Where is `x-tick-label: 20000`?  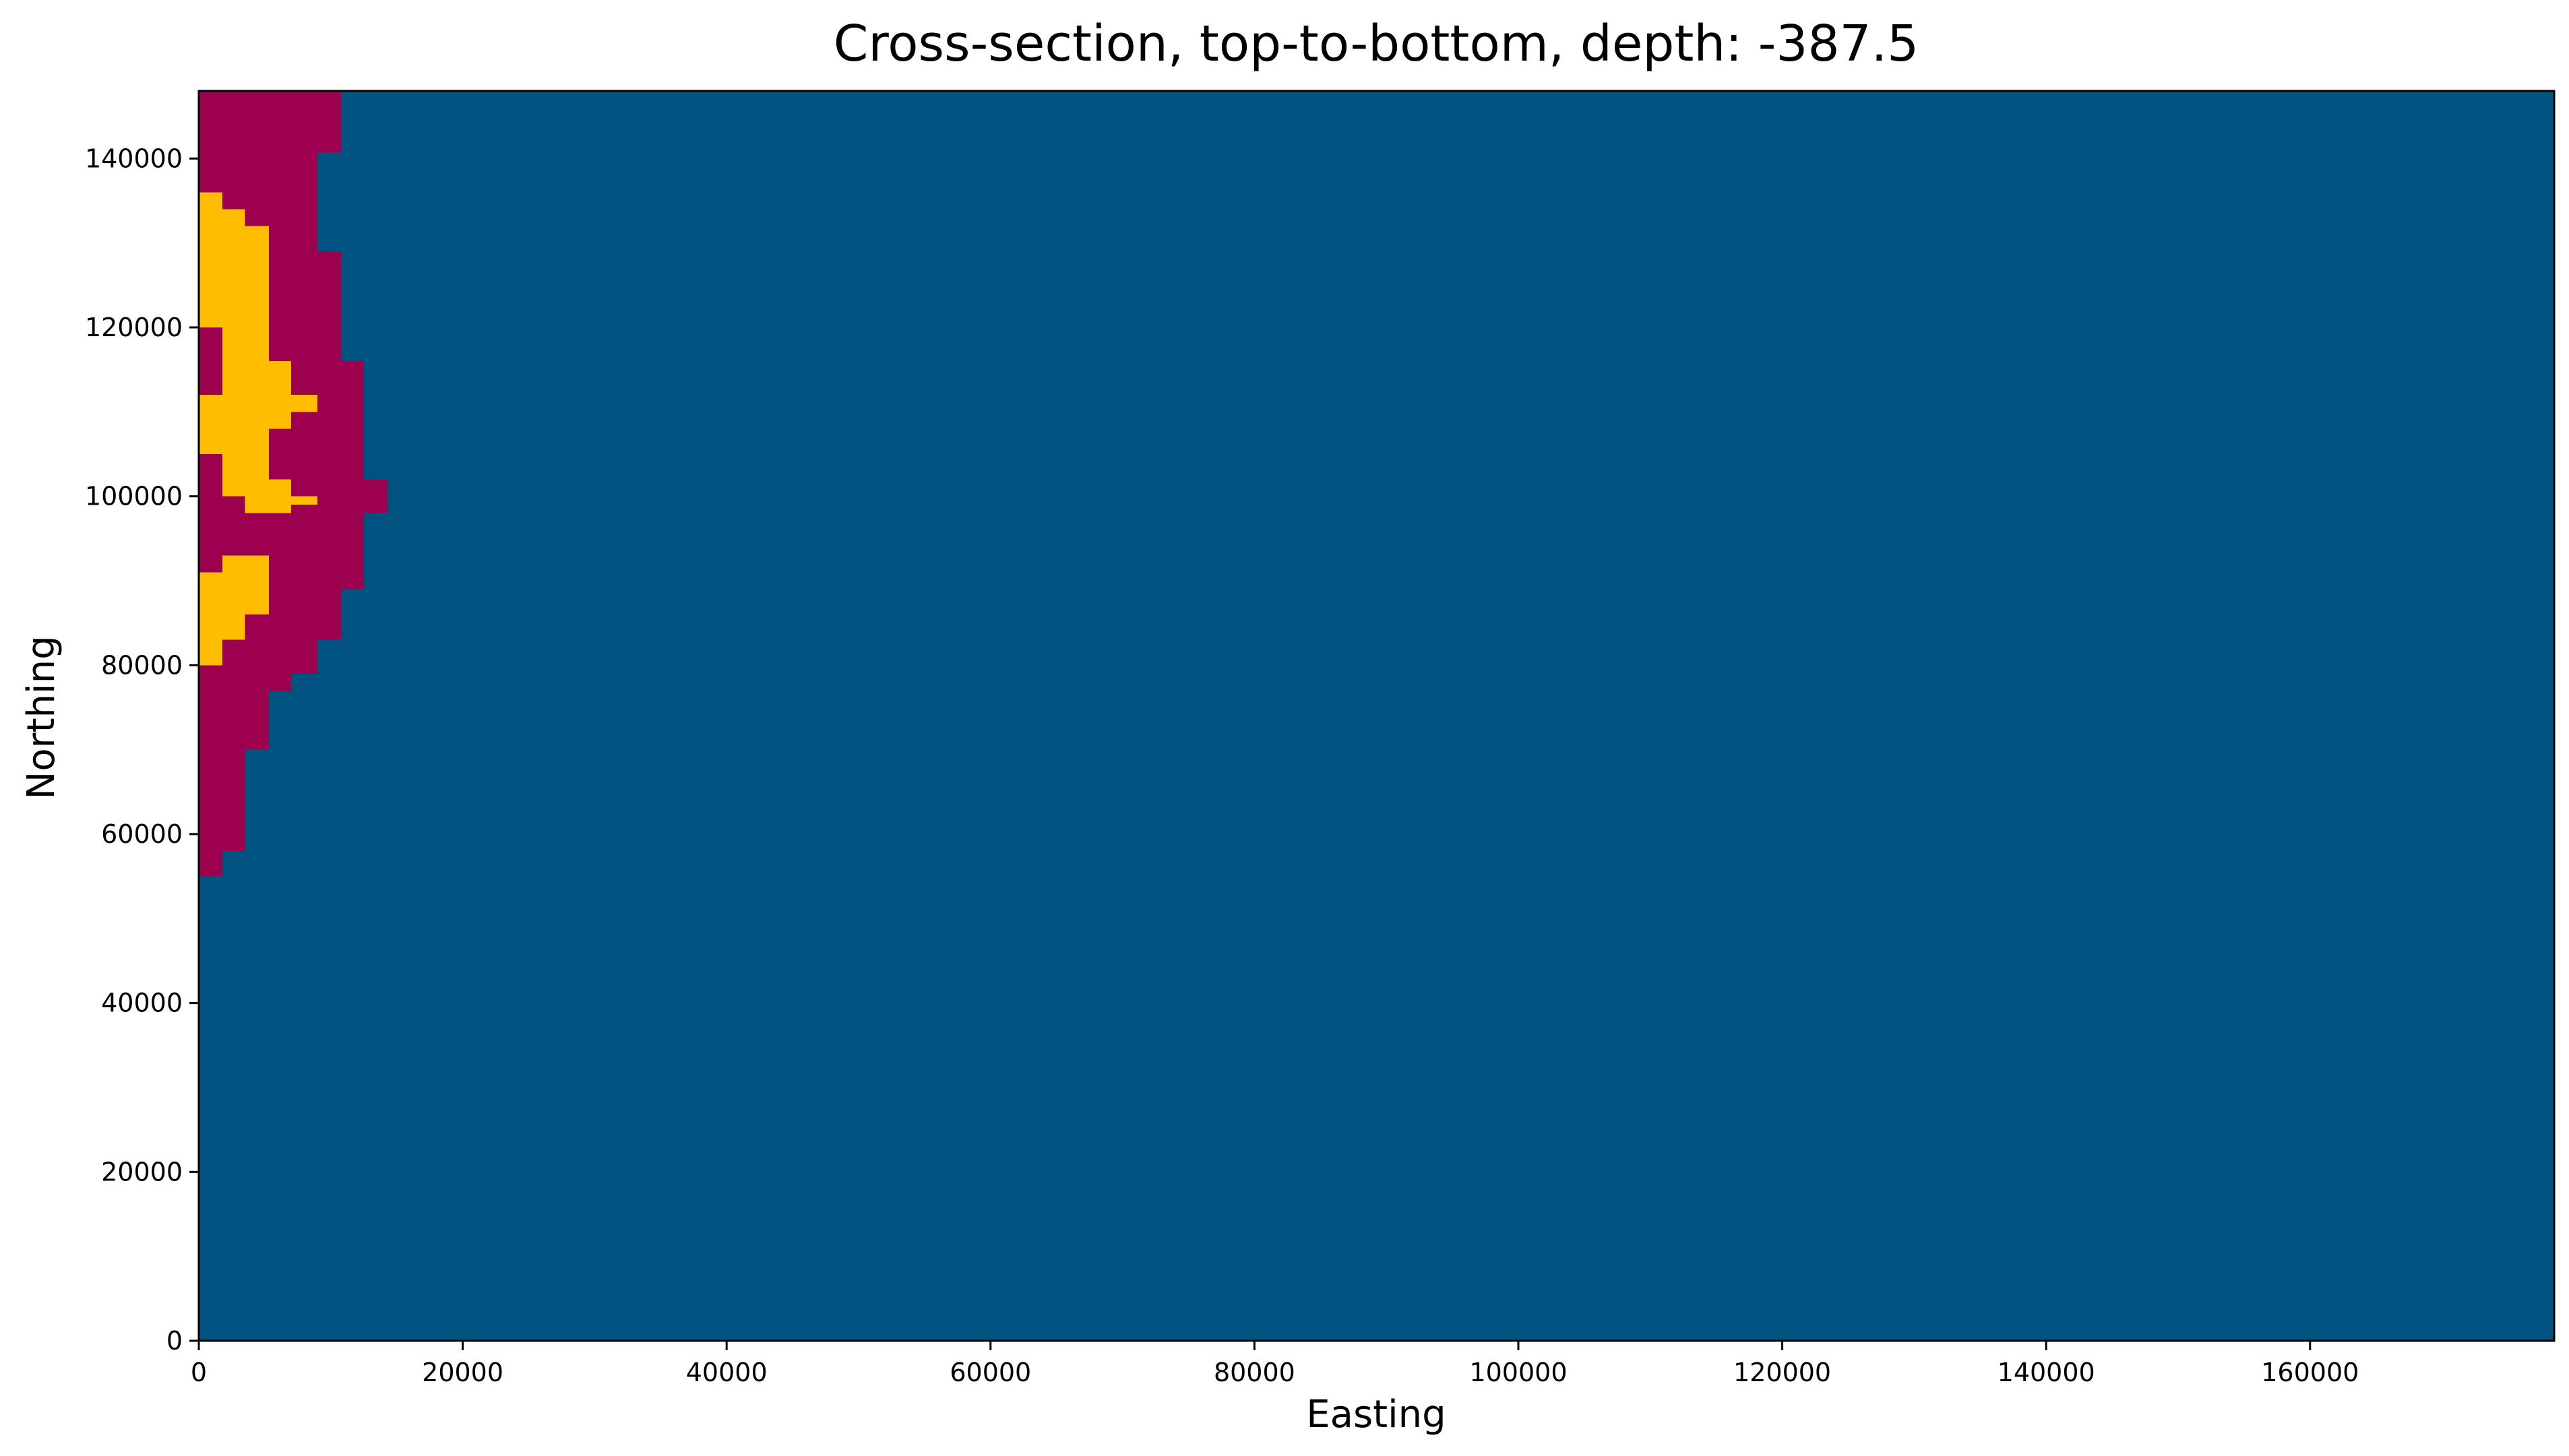
x-tick-label: 20000 is located at coordinates (462, 1372).